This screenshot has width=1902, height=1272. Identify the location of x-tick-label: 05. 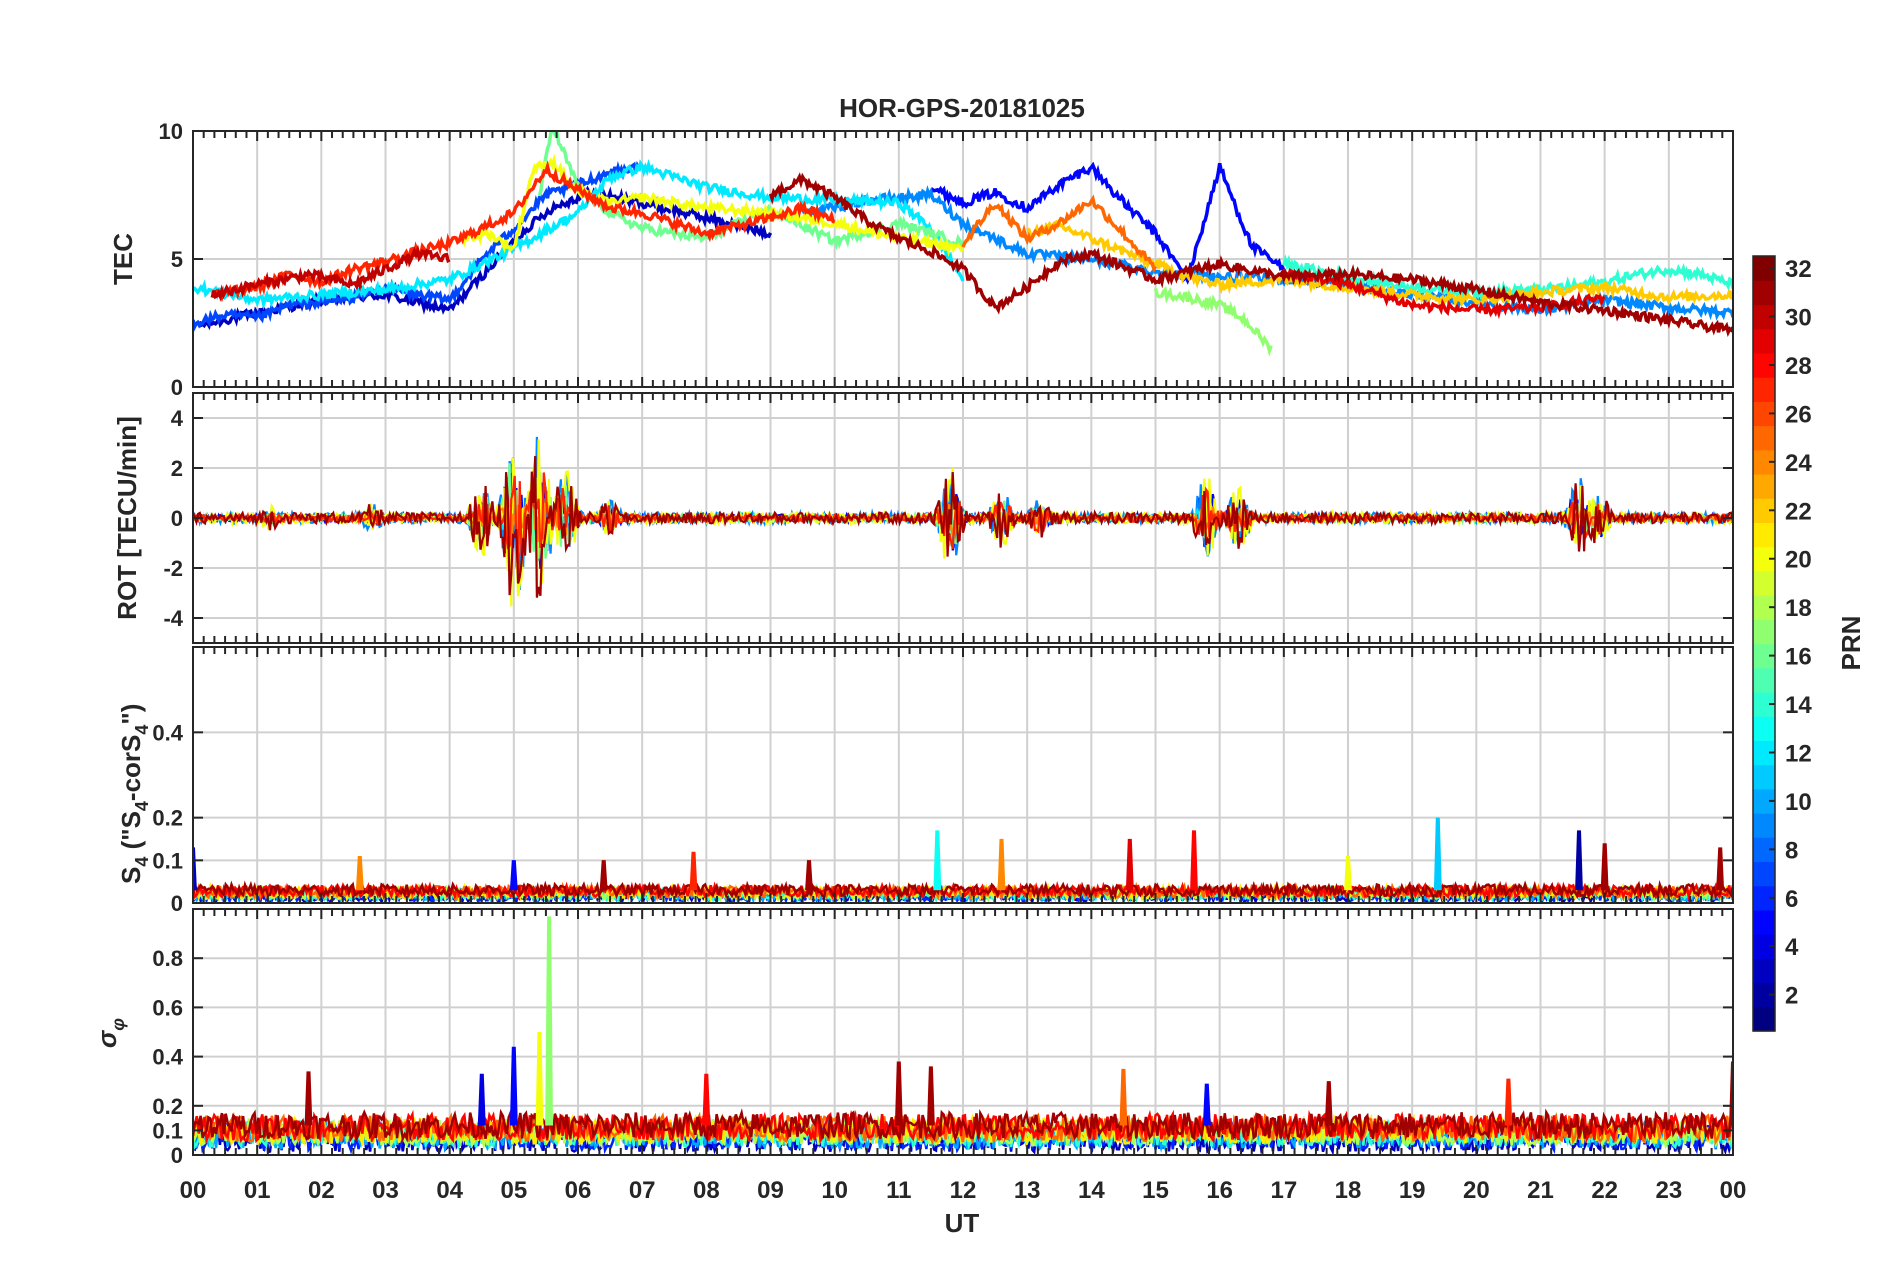
(513, 1190).